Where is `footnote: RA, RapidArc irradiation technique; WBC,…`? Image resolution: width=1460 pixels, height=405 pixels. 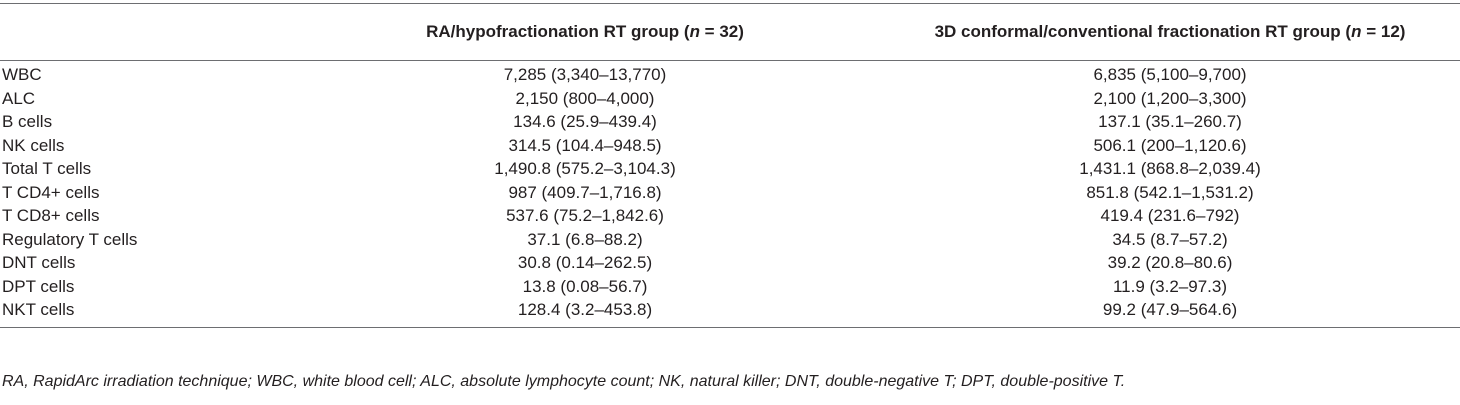
footnote: RA, RapidArc irradiation technique; WBC,… is located at coordinates (564, 381).